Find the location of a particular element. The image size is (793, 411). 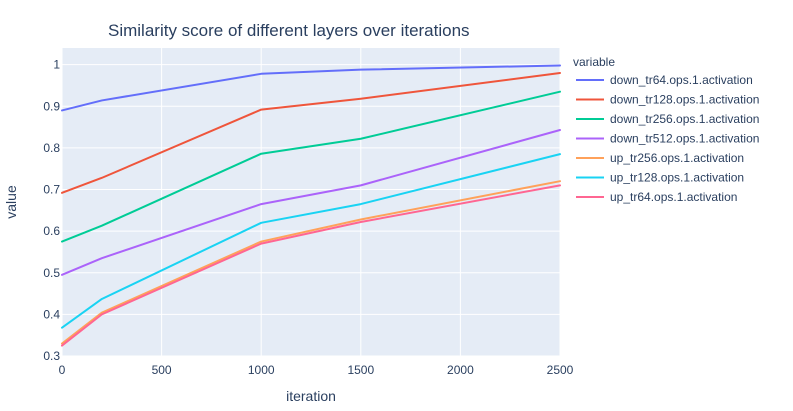

legend-item: down_tr128.ops.1.activation is located at coordinates (667, 100).